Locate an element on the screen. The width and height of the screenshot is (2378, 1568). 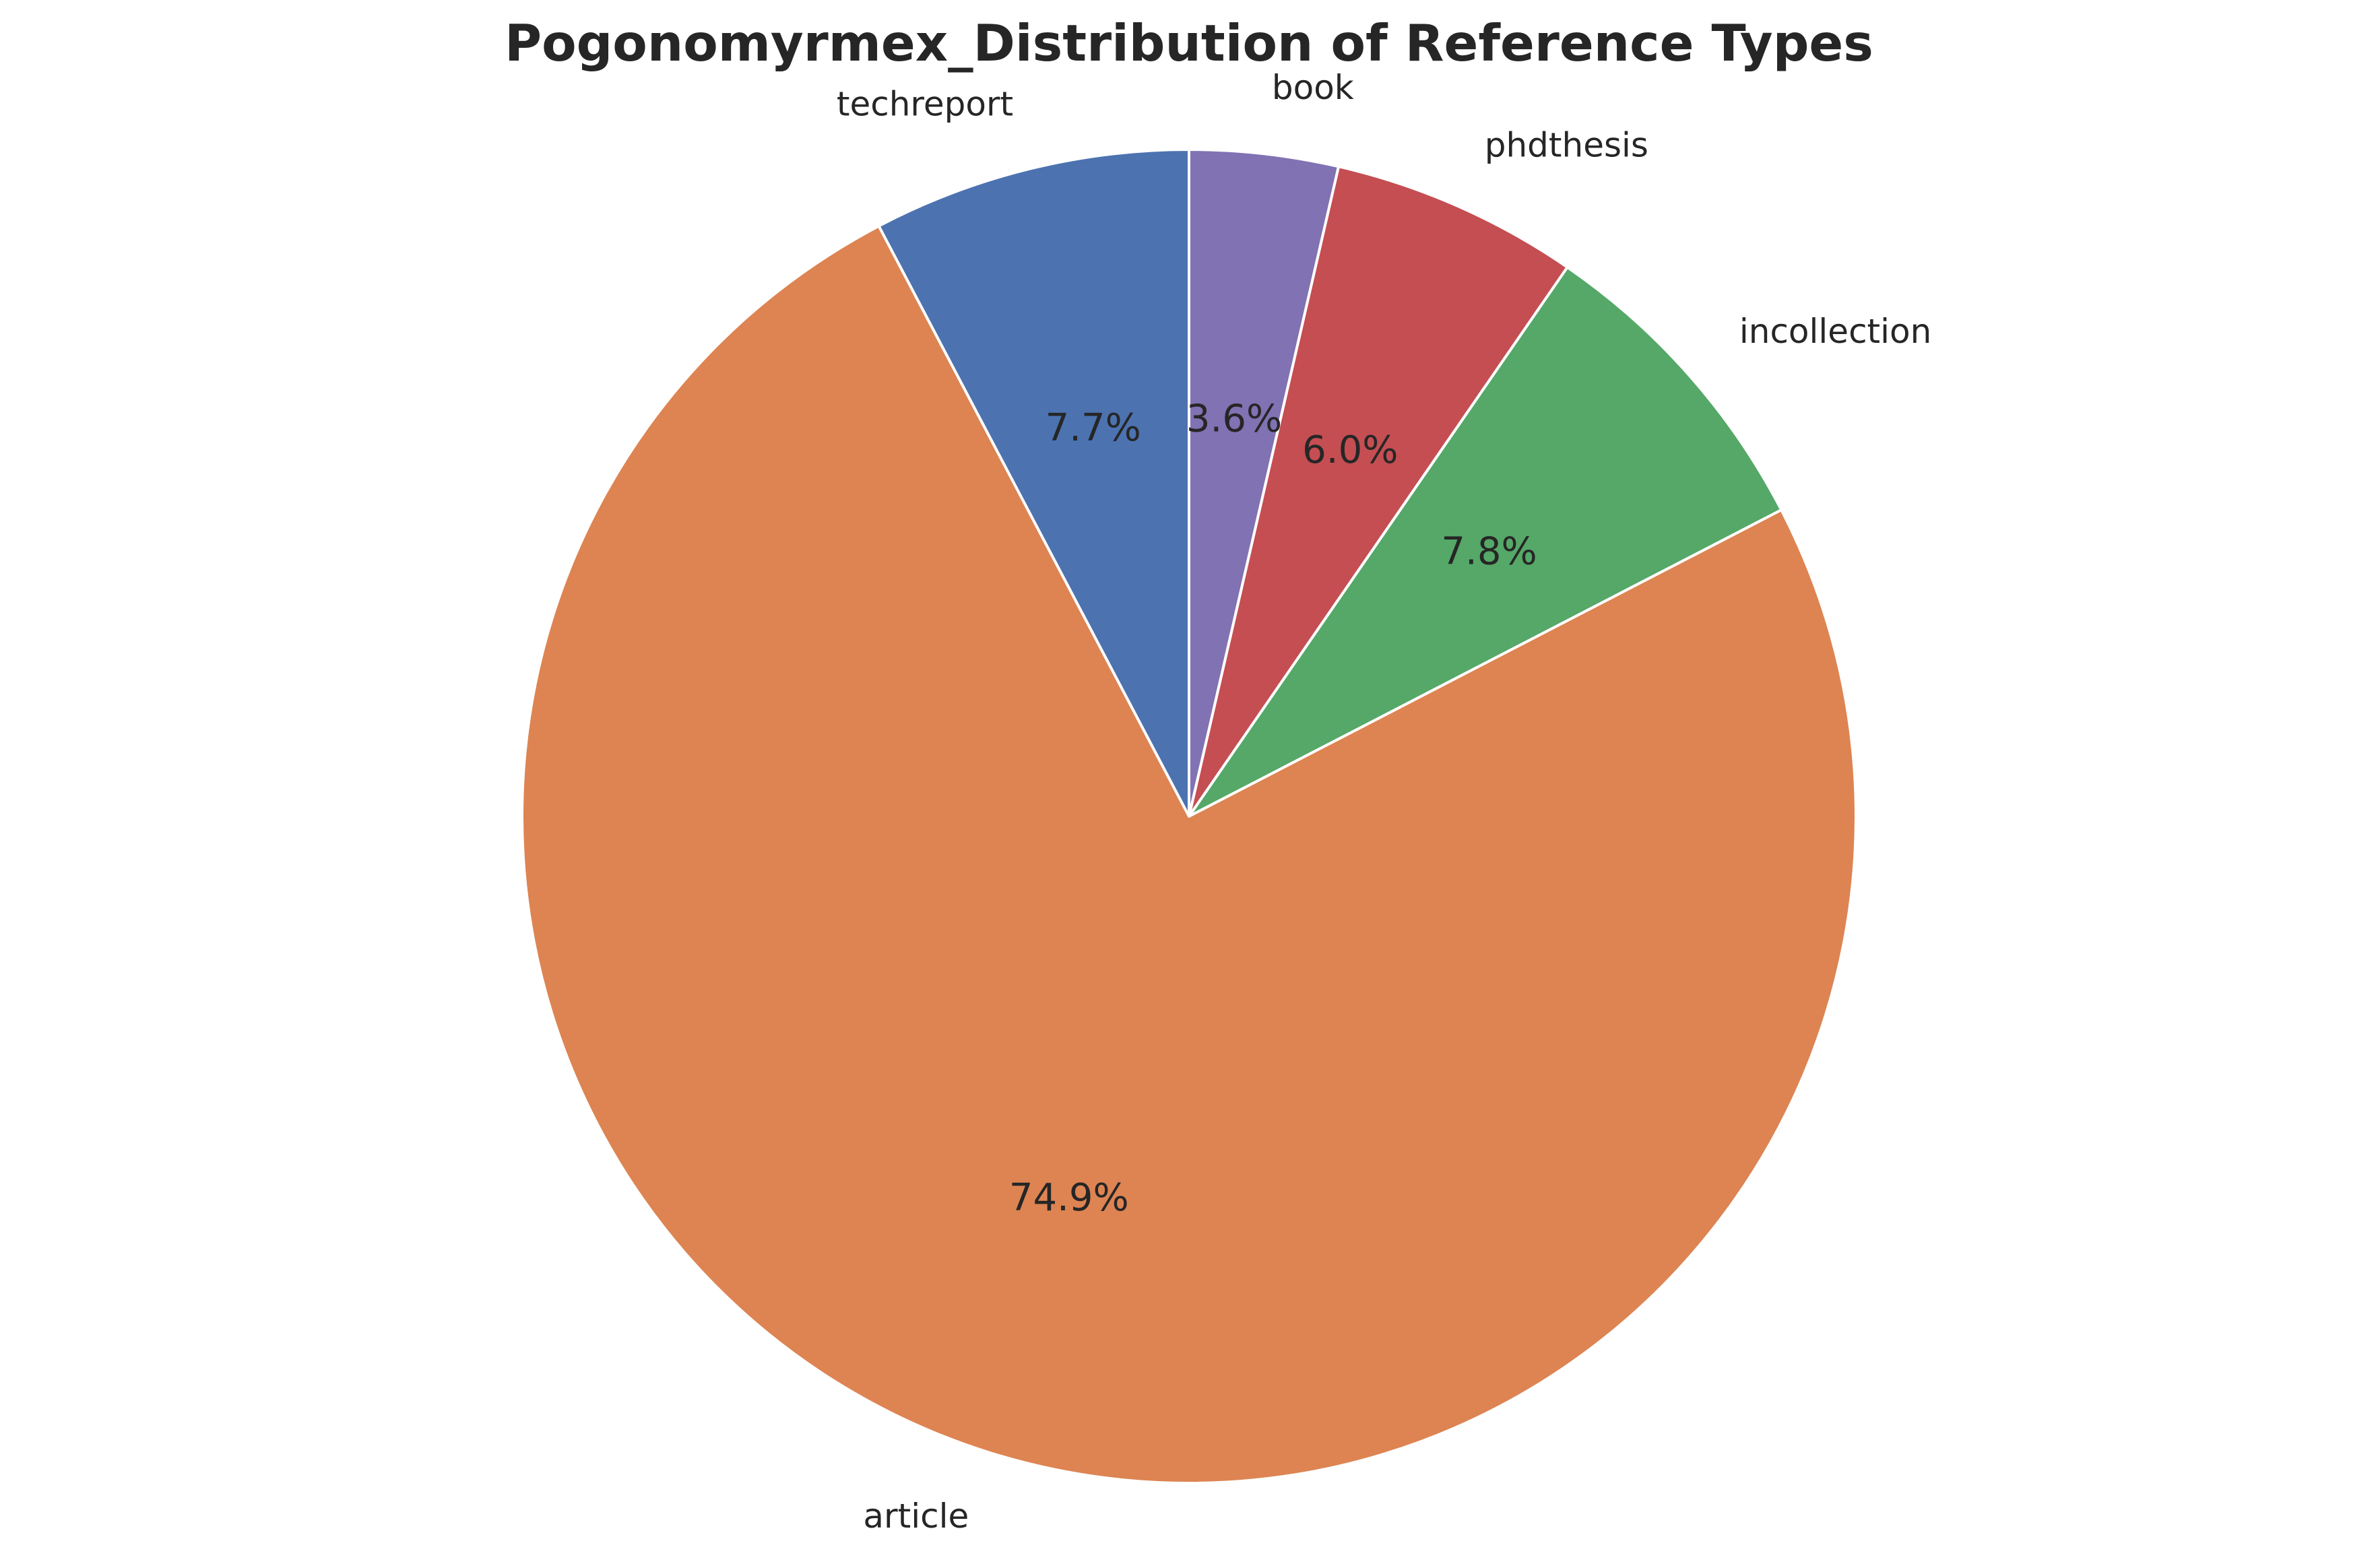
pie-category-label-article: article is located at coordinates (916, 1516).